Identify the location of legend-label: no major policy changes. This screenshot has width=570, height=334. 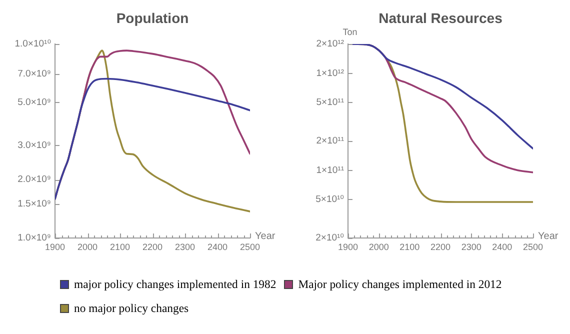
(131, 308).